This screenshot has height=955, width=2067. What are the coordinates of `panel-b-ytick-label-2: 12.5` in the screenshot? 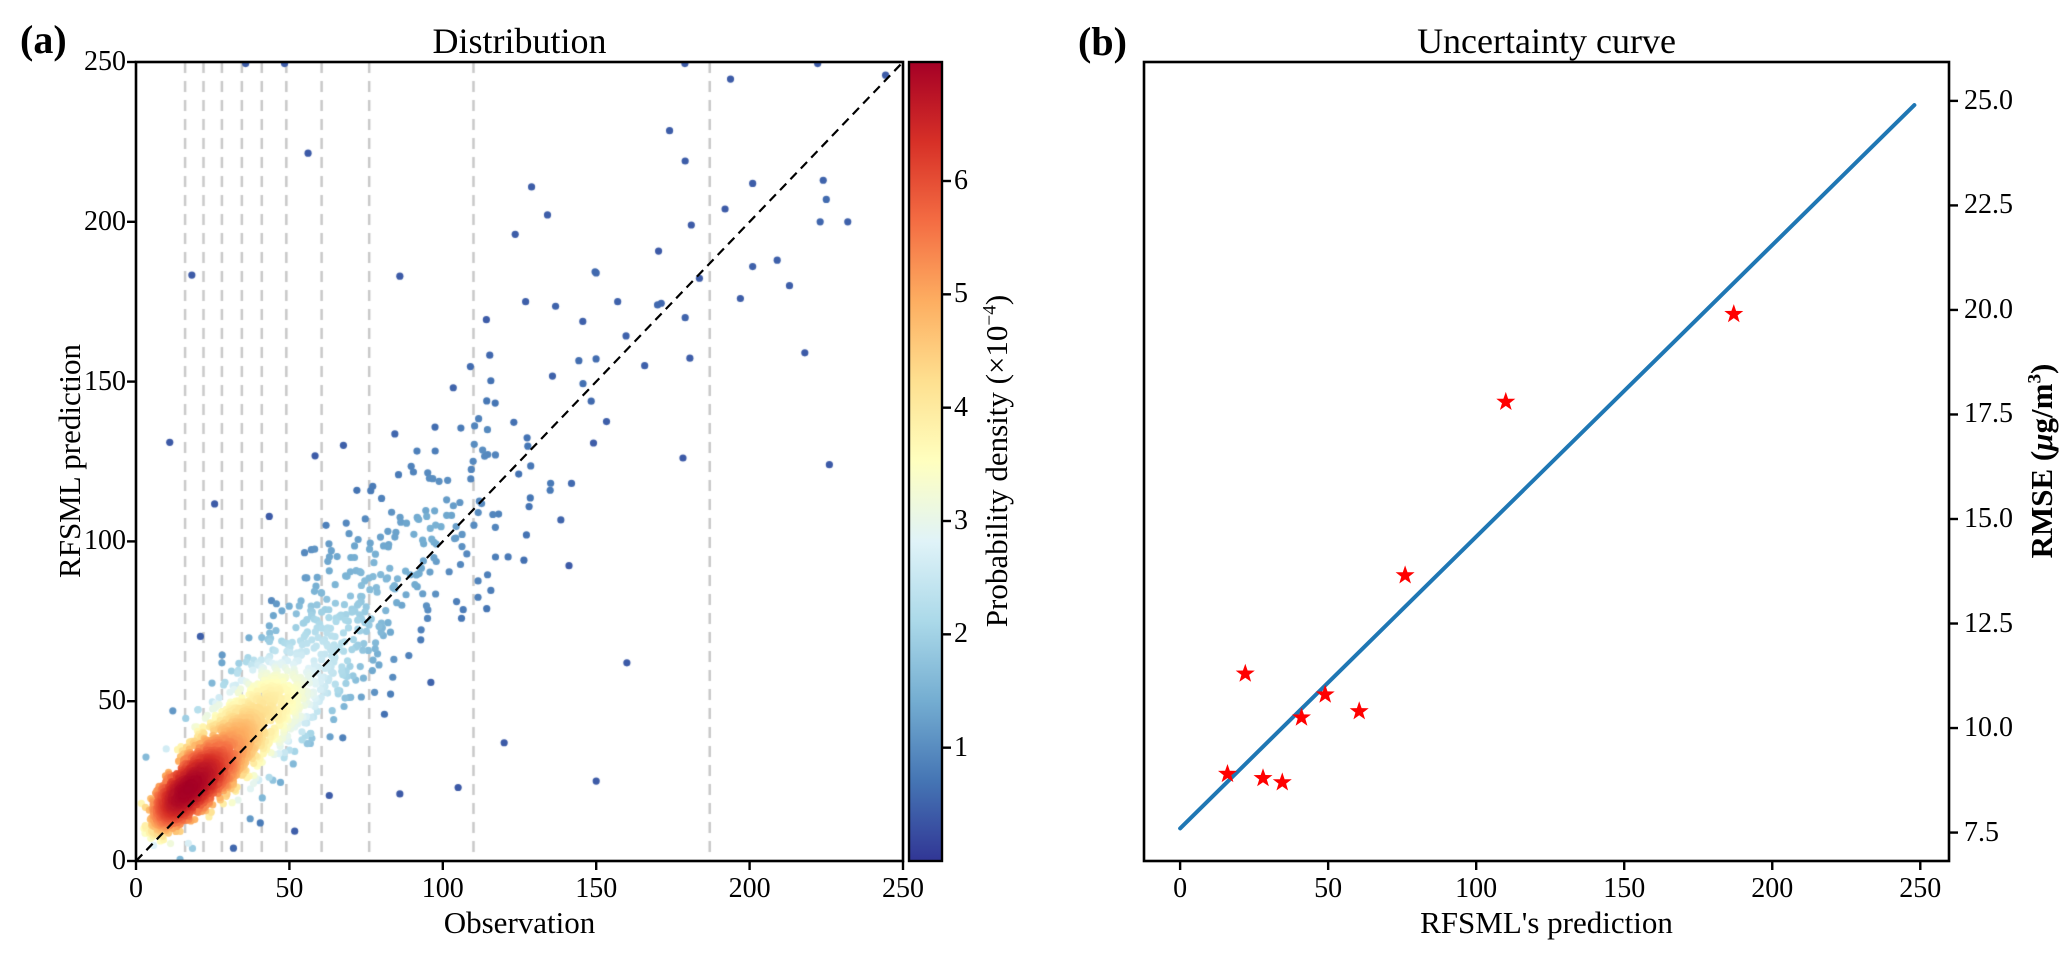 It's located at (1988, 623).